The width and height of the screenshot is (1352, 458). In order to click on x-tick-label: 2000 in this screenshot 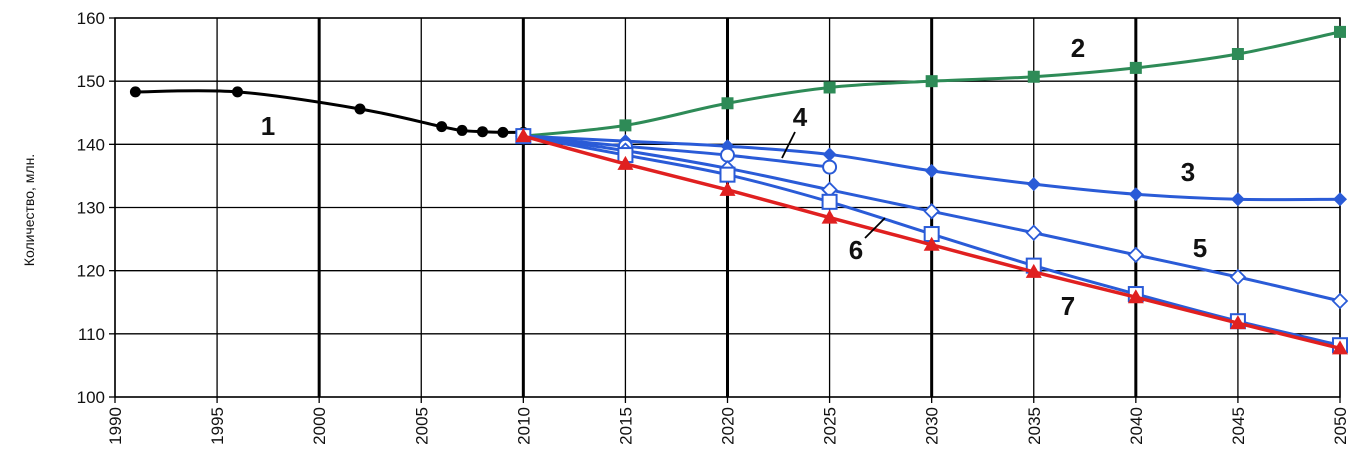, I will do `click(319, 426)`.